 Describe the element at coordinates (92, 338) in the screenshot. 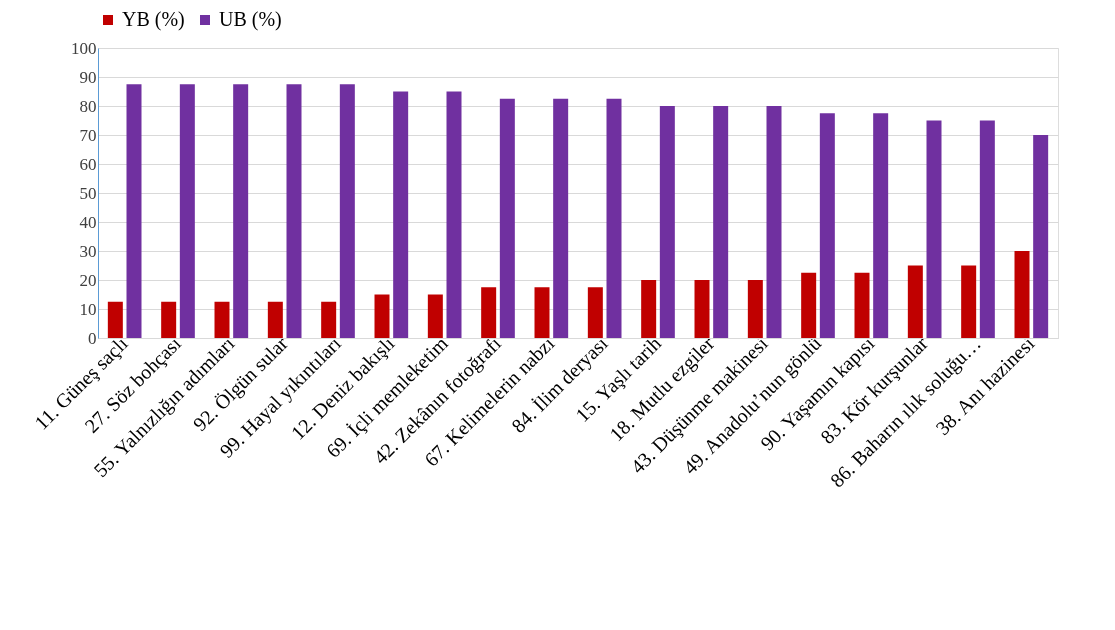

I see `y-tick-label: 0` at that location.